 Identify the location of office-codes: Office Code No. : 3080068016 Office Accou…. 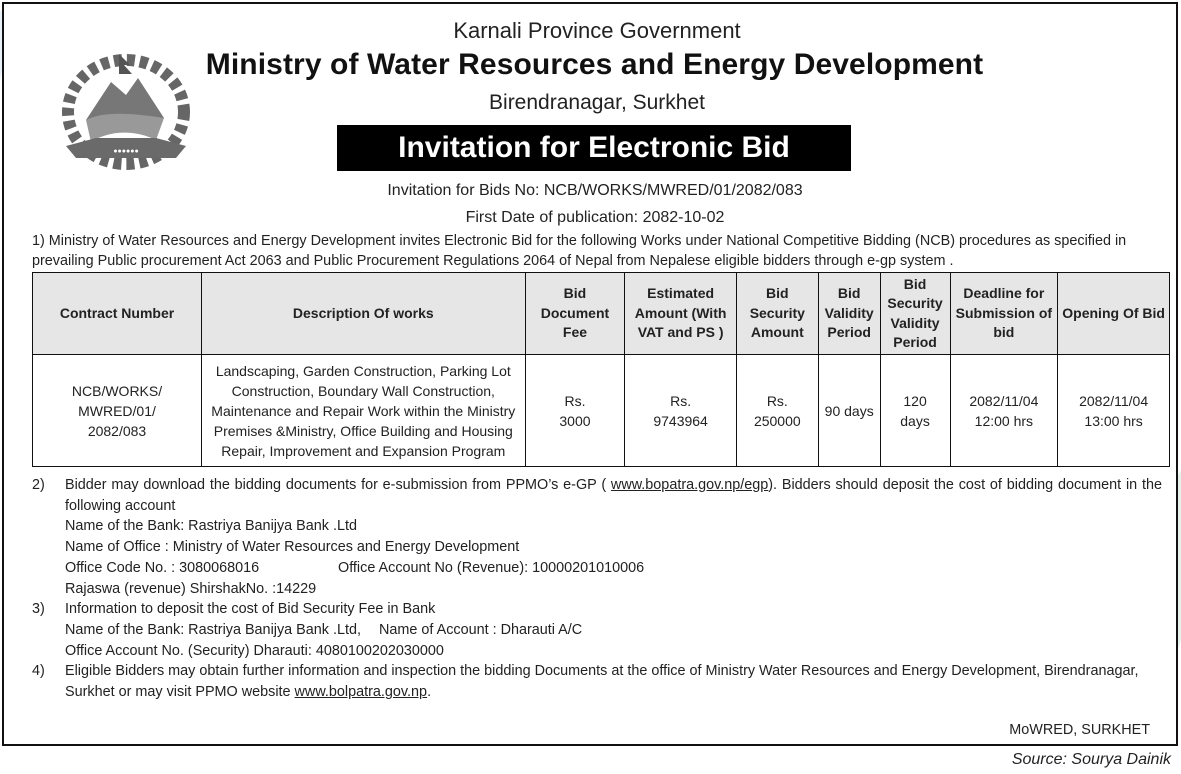
(597, 568).